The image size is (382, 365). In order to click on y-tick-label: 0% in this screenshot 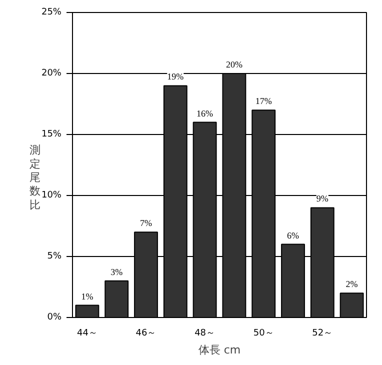, I will do `click(54, 317)`.